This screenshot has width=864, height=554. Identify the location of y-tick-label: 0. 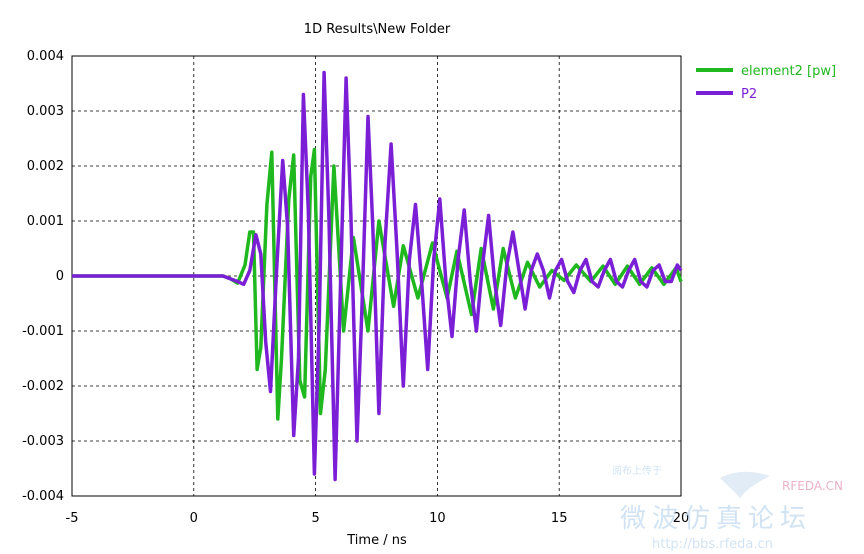
(60, 276).